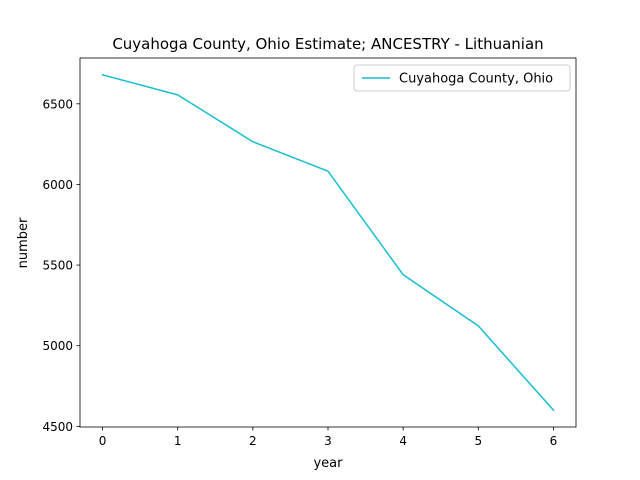 Image resolution: width=640 pixels, height=480 pixels. Describe the element at coordinates (57, 346) in the screenshot. I see `y-tick-label: 5000` at that location.